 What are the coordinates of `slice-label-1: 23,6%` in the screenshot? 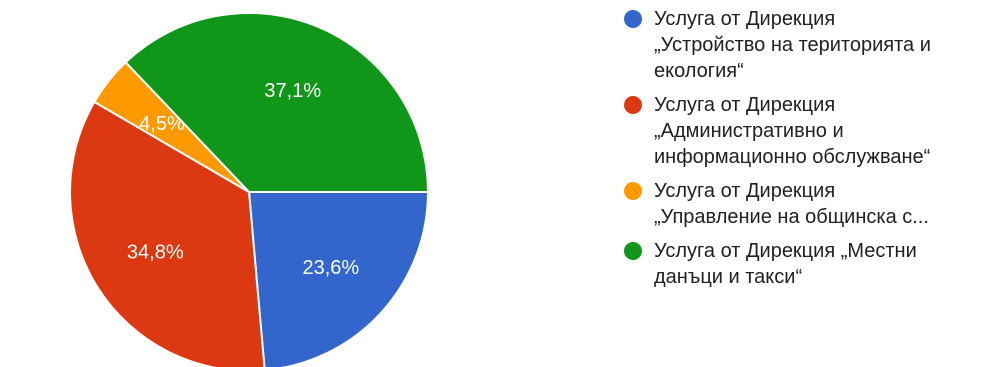 It's located at (330, 268).